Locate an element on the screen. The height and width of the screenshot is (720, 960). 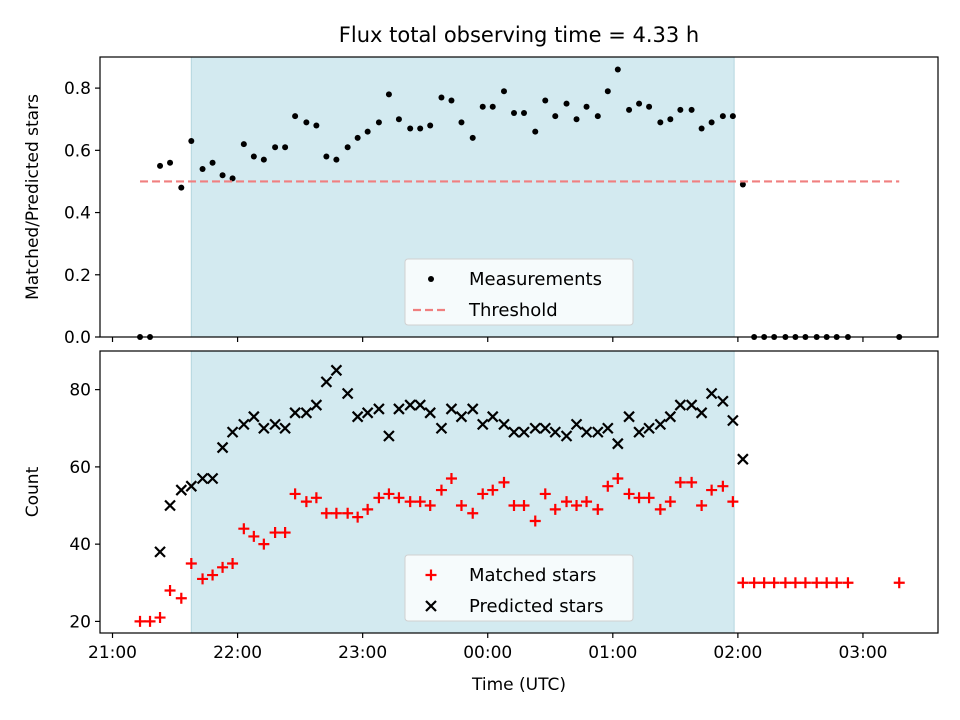
top-panel-legend: Measurements Threshold is located at coordinates (519, 292).